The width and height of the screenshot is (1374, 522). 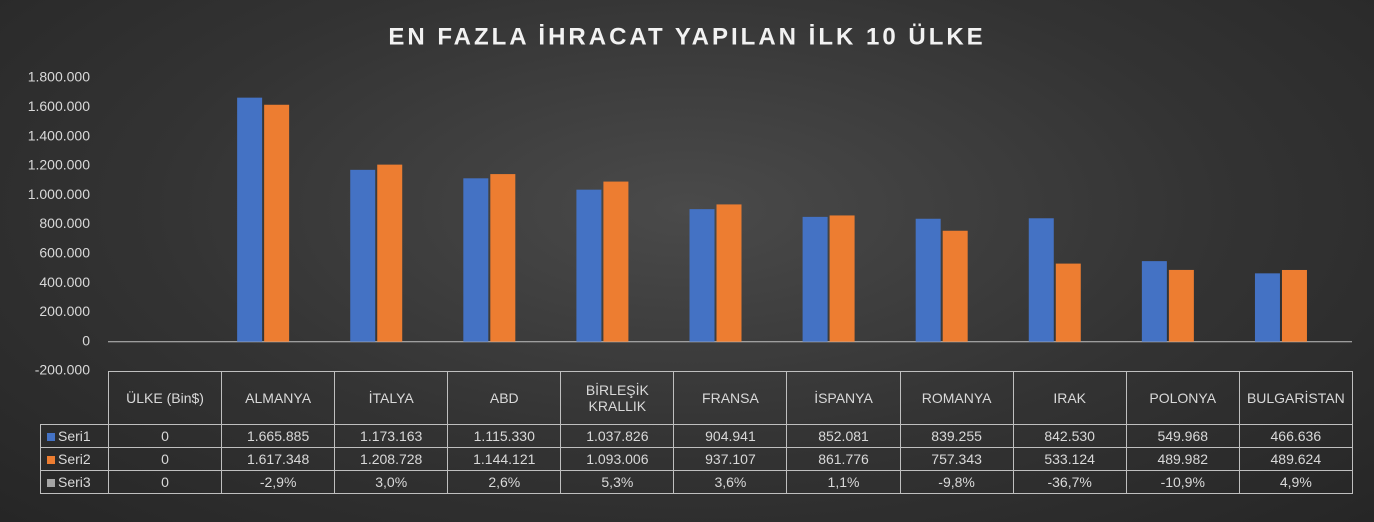 I want to click on y-tick-label: 200.000, so click(x=64, y=311).